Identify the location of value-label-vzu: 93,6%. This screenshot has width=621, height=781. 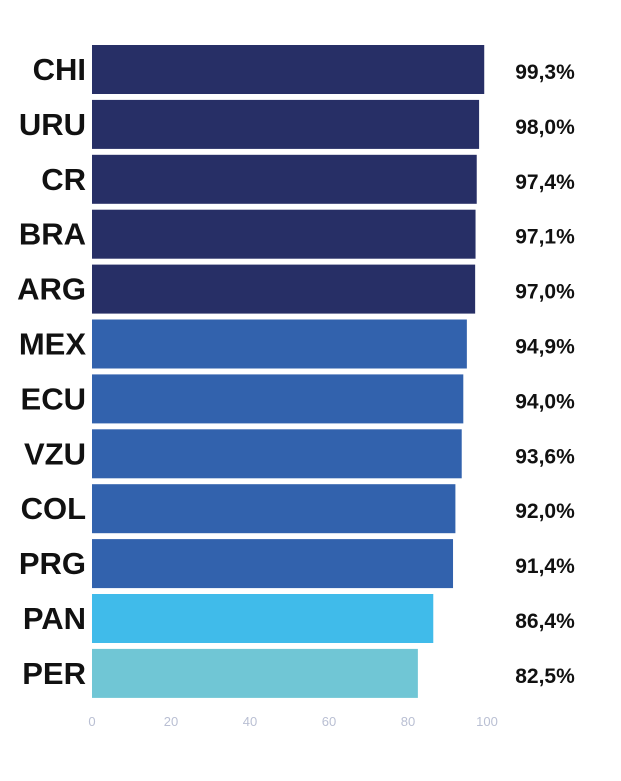
(545, 456).